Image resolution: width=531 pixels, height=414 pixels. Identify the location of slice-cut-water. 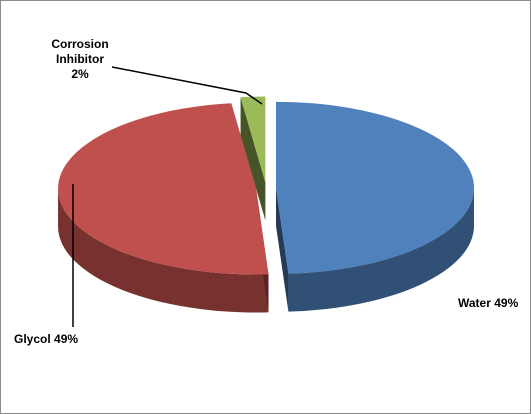
(282, 249).